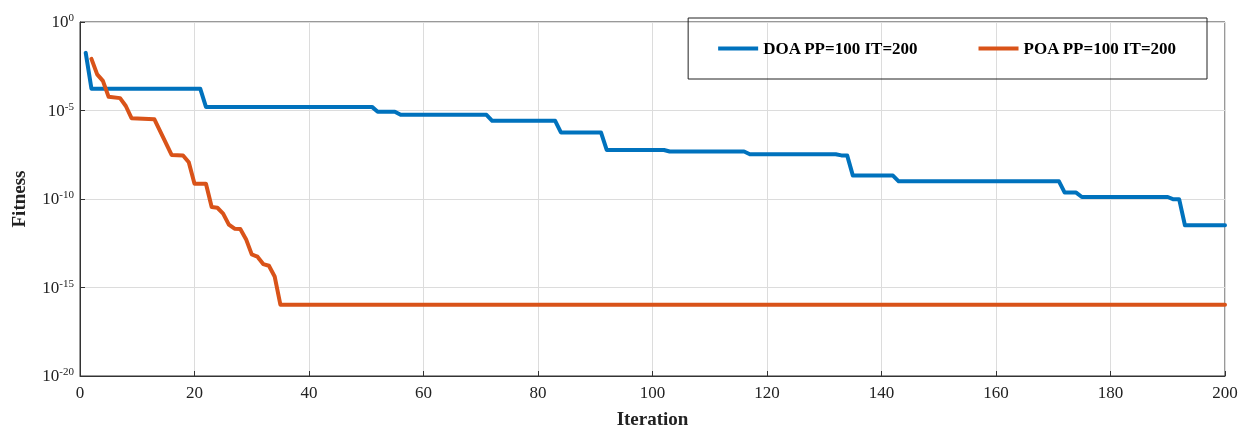 Image resolution: width=1242 pixels, height=433 pixels. What do you see at coordinates (996, 392) in the screenshot?
I see `x-tick-label: 160` at bounding box center [996, 392].